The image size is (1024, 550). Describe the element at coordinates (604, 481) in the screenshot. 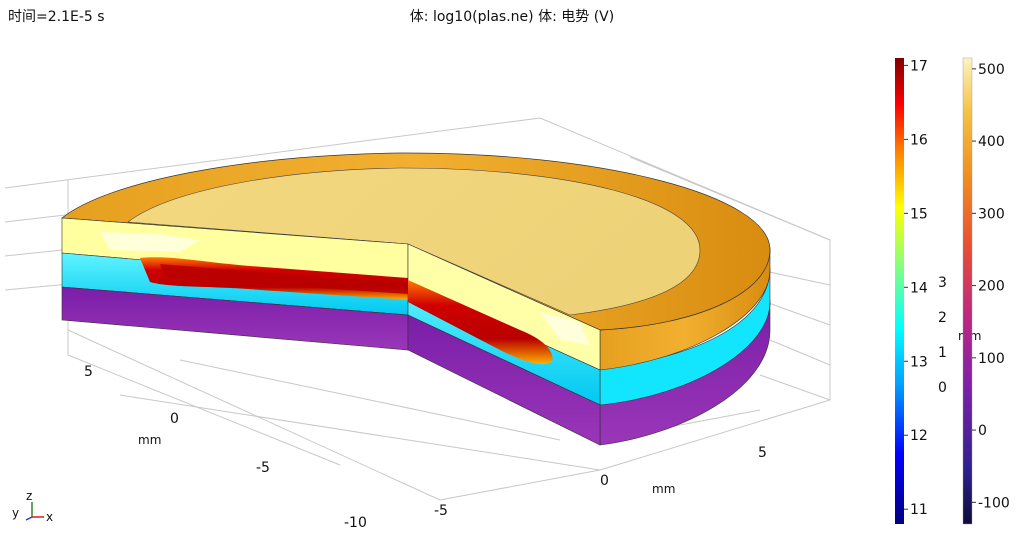

I see `x-tick-label: 0` at that location.